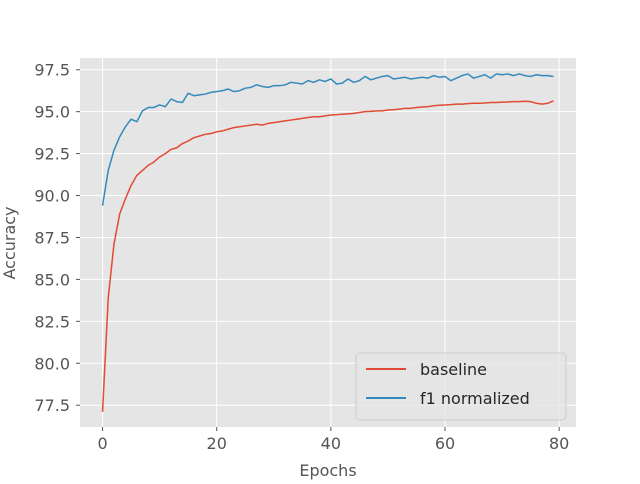 The image size is (640, 484). Describe the element at coordinates (52, 112) in the screenshot. I see `y-tick-label: 95.0` at that location.